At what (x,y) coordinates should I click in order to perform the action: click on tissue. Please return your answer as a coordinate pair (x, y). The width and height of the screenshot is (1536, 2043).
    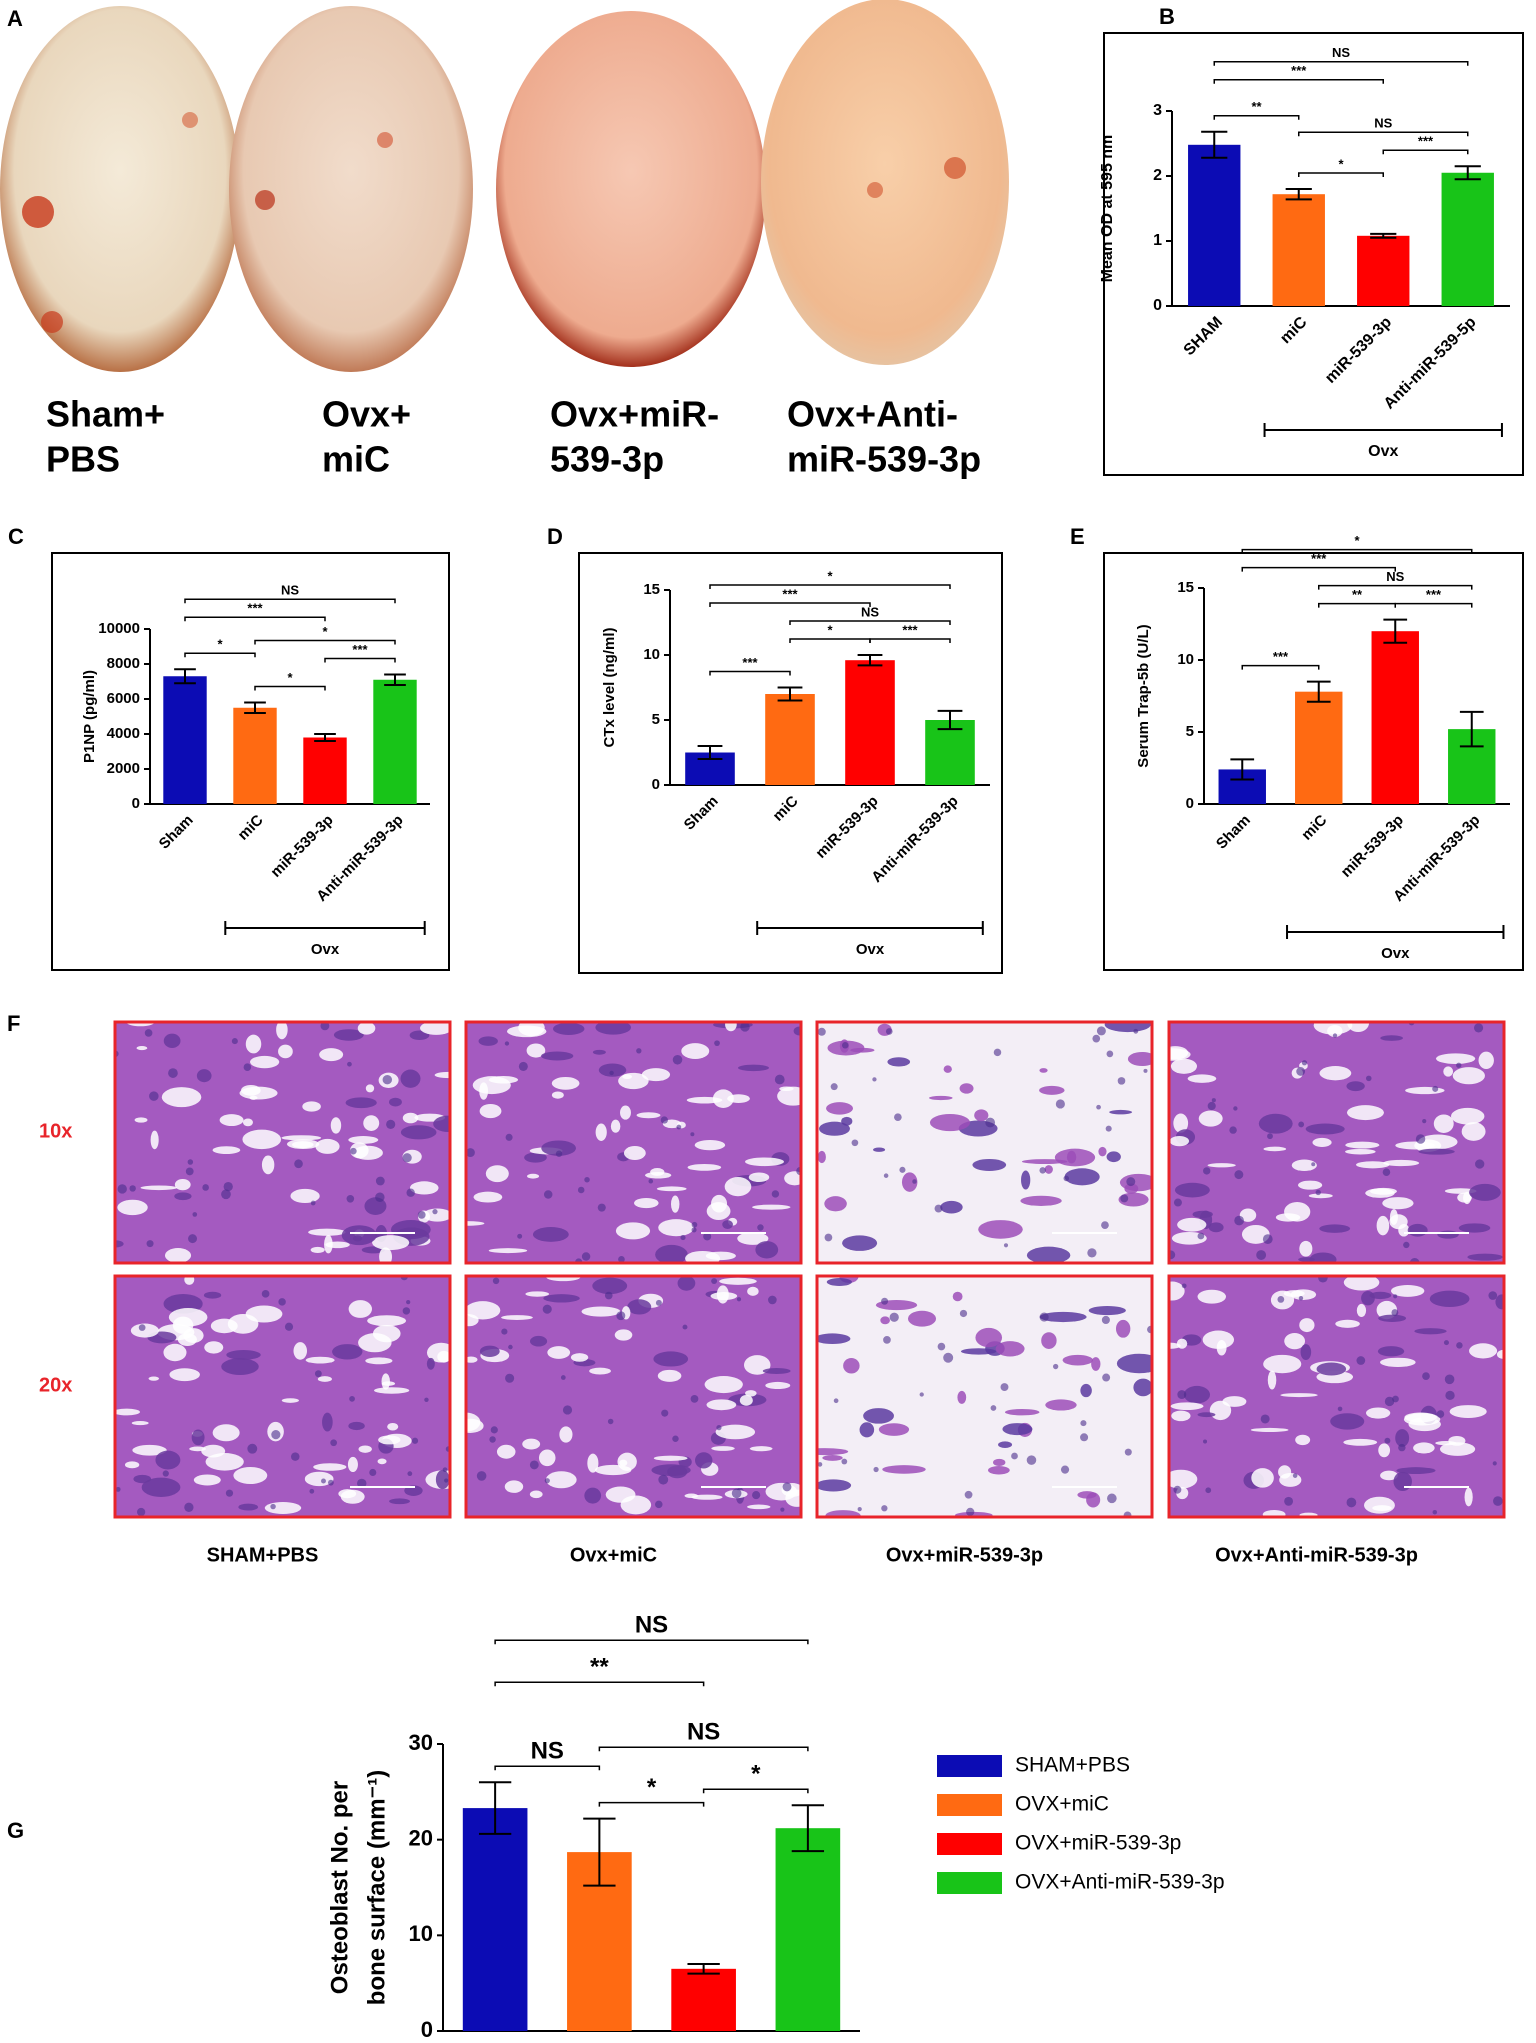
    Looking at the image, I should click on (984, 1142).